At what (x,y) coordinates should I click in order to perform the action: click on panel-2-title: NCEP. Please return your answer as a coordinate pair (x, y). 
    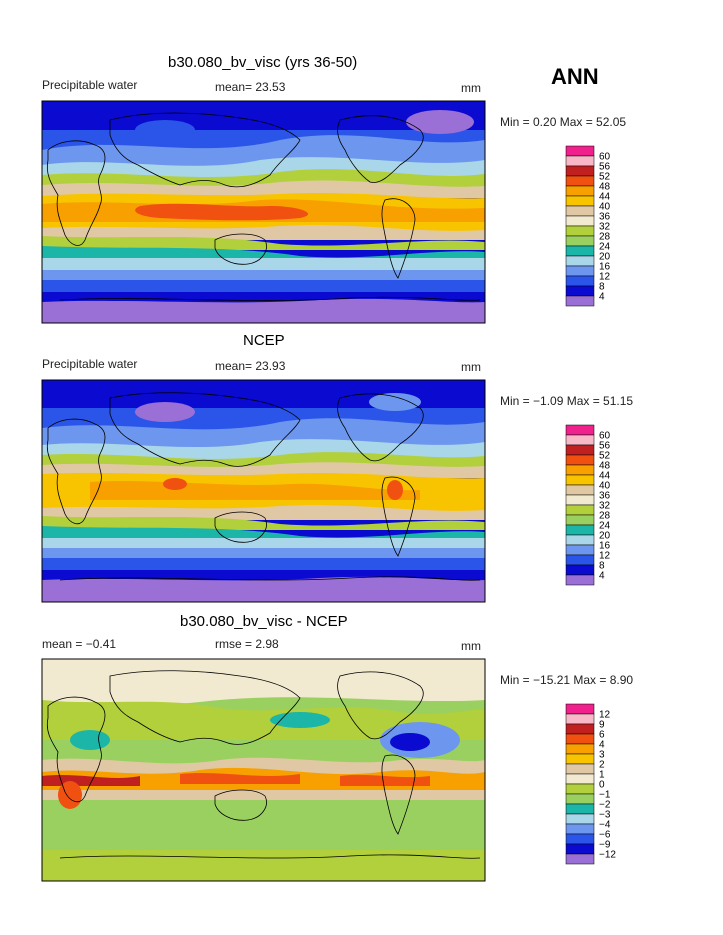
    Looking at the image, I should click on (264, 340).